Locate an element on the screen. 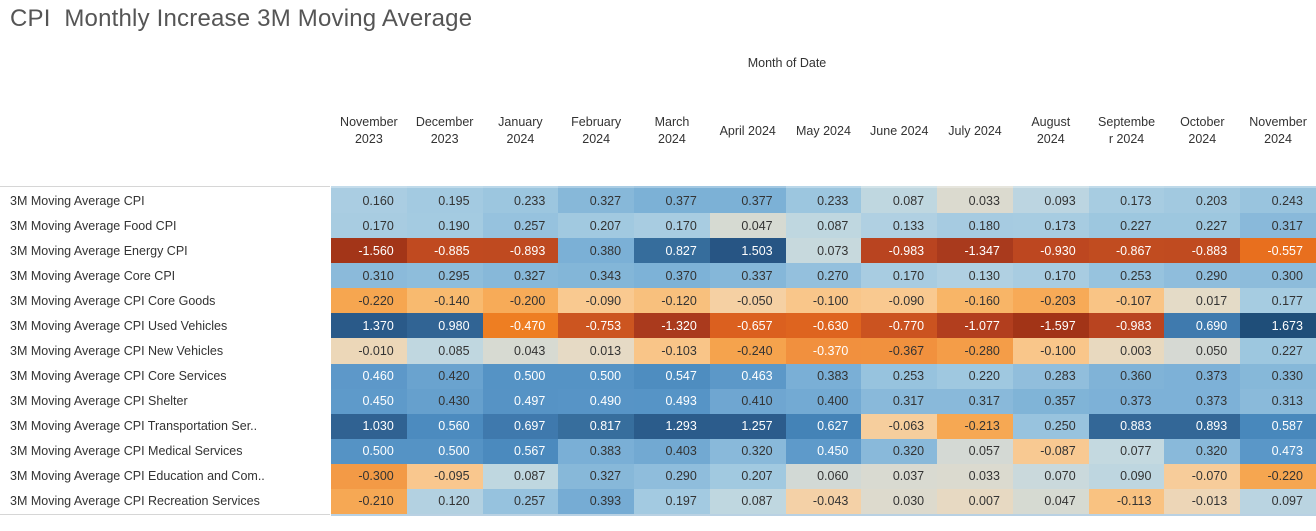 The width and height of the screenshot is (1316, 531). heatmap-cell: -1.347 is located at coordinates (975, 251).